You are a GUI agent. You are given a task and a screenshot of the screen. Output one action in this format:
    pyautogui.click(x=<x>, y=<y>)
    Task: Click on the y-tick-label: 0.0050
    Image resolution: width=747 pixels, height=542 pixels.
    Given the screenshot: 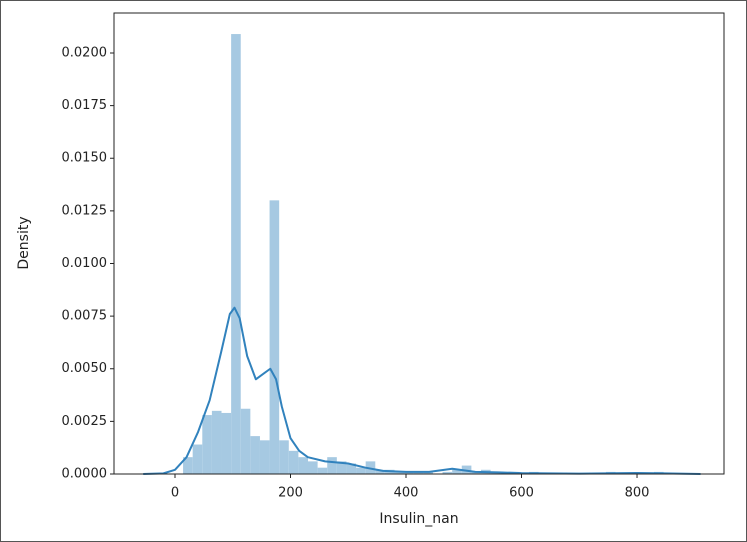 What is the action you would take?
    pyautogui.click(x=85, y=368)
    